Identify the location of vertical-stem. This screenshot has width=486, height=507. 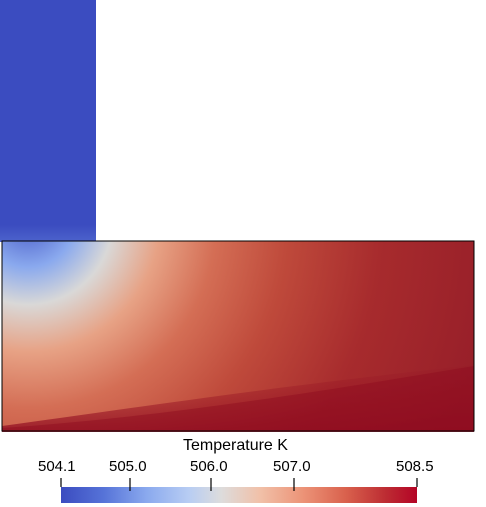
(48, 121).